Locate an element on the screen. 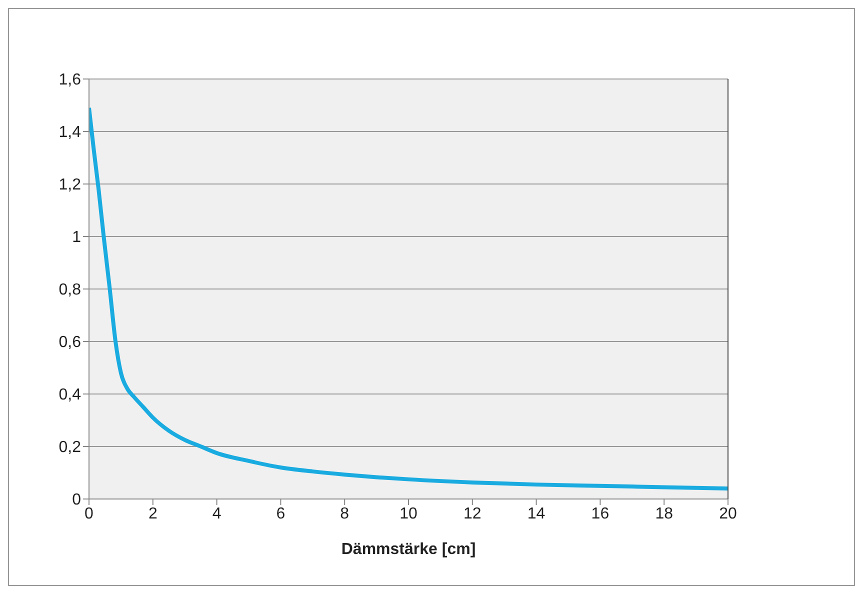  y-tick-label: 0,6 is located at coordinates (70, 343).